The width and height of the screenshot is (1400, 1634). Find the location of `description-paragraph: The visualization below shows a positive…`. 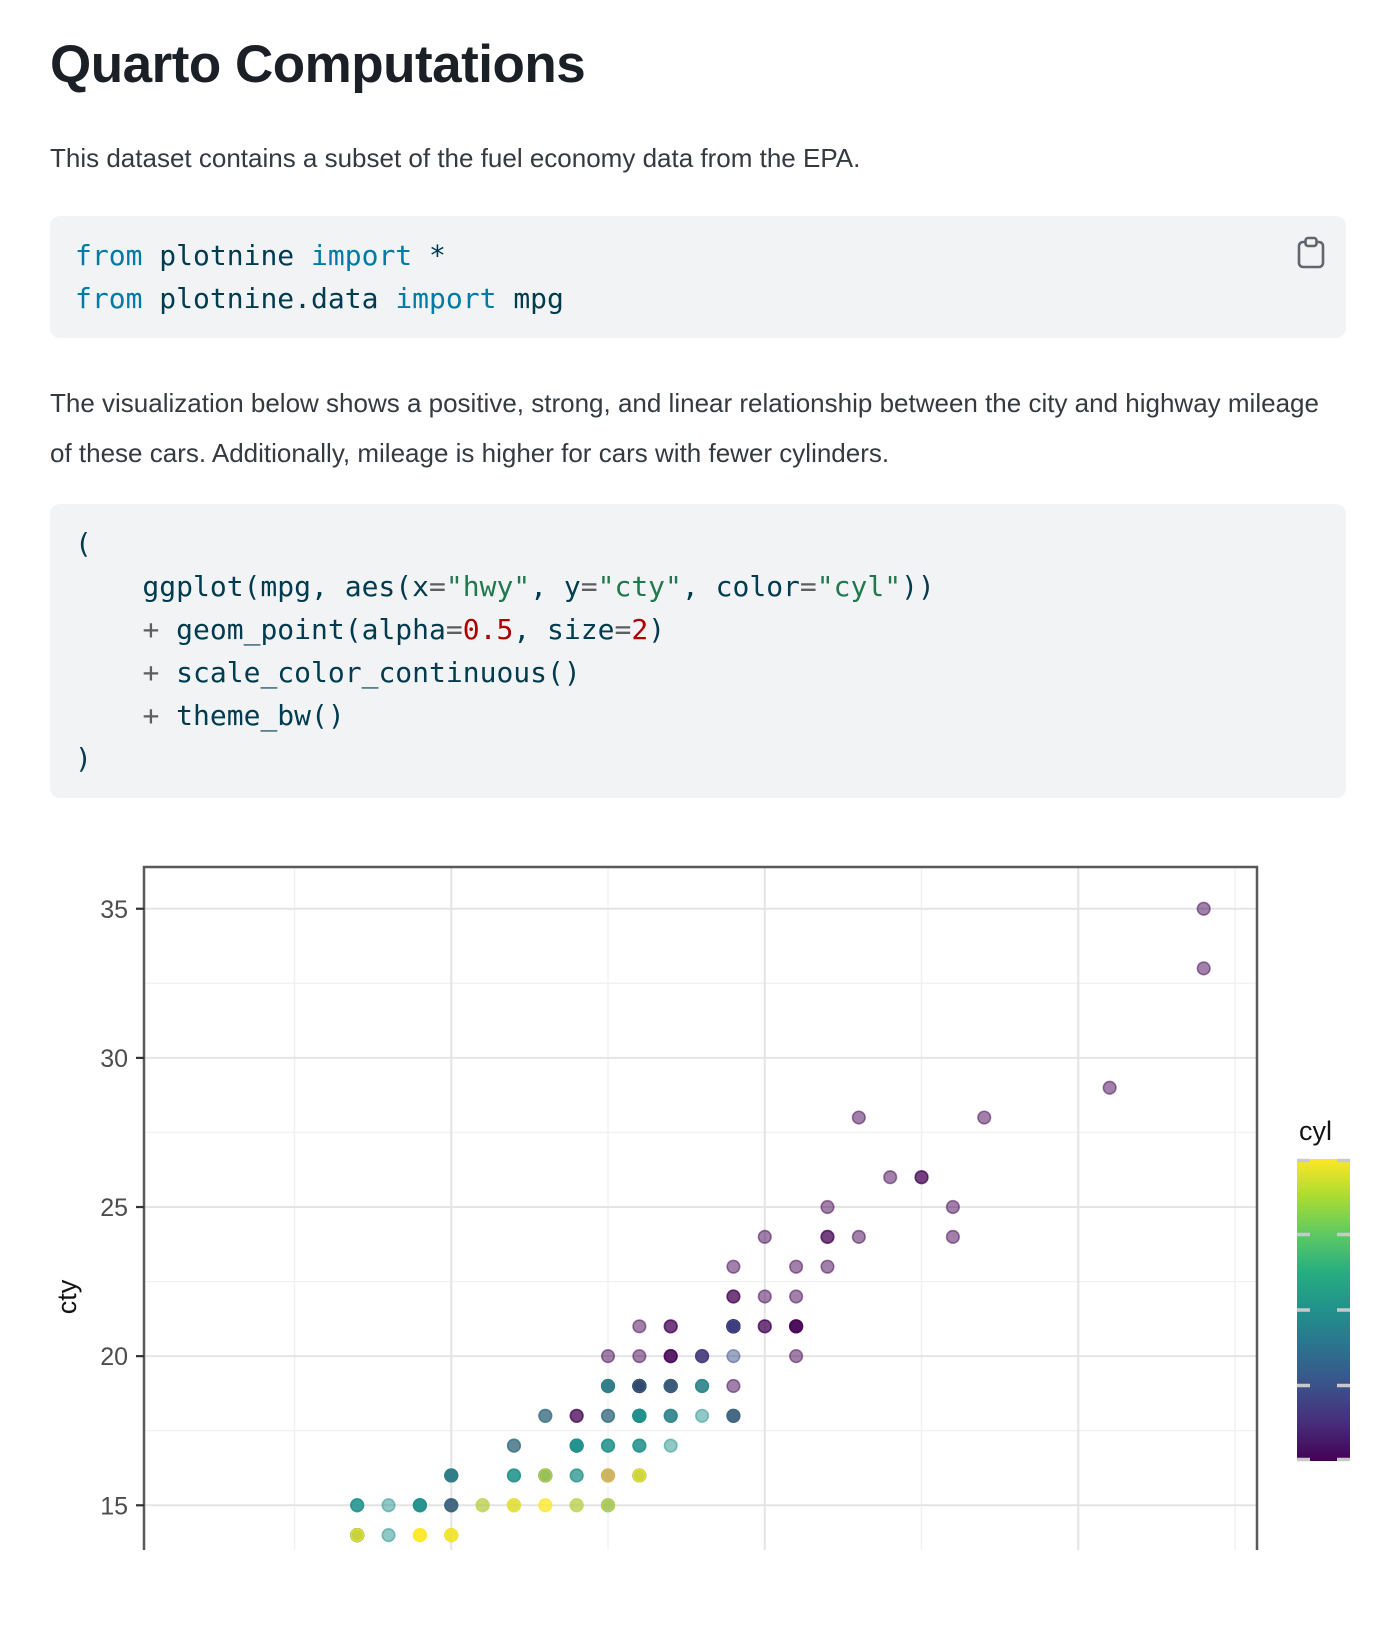

description-paragraph: The visualization below shows a positive… is located at coordinates (684, 428).